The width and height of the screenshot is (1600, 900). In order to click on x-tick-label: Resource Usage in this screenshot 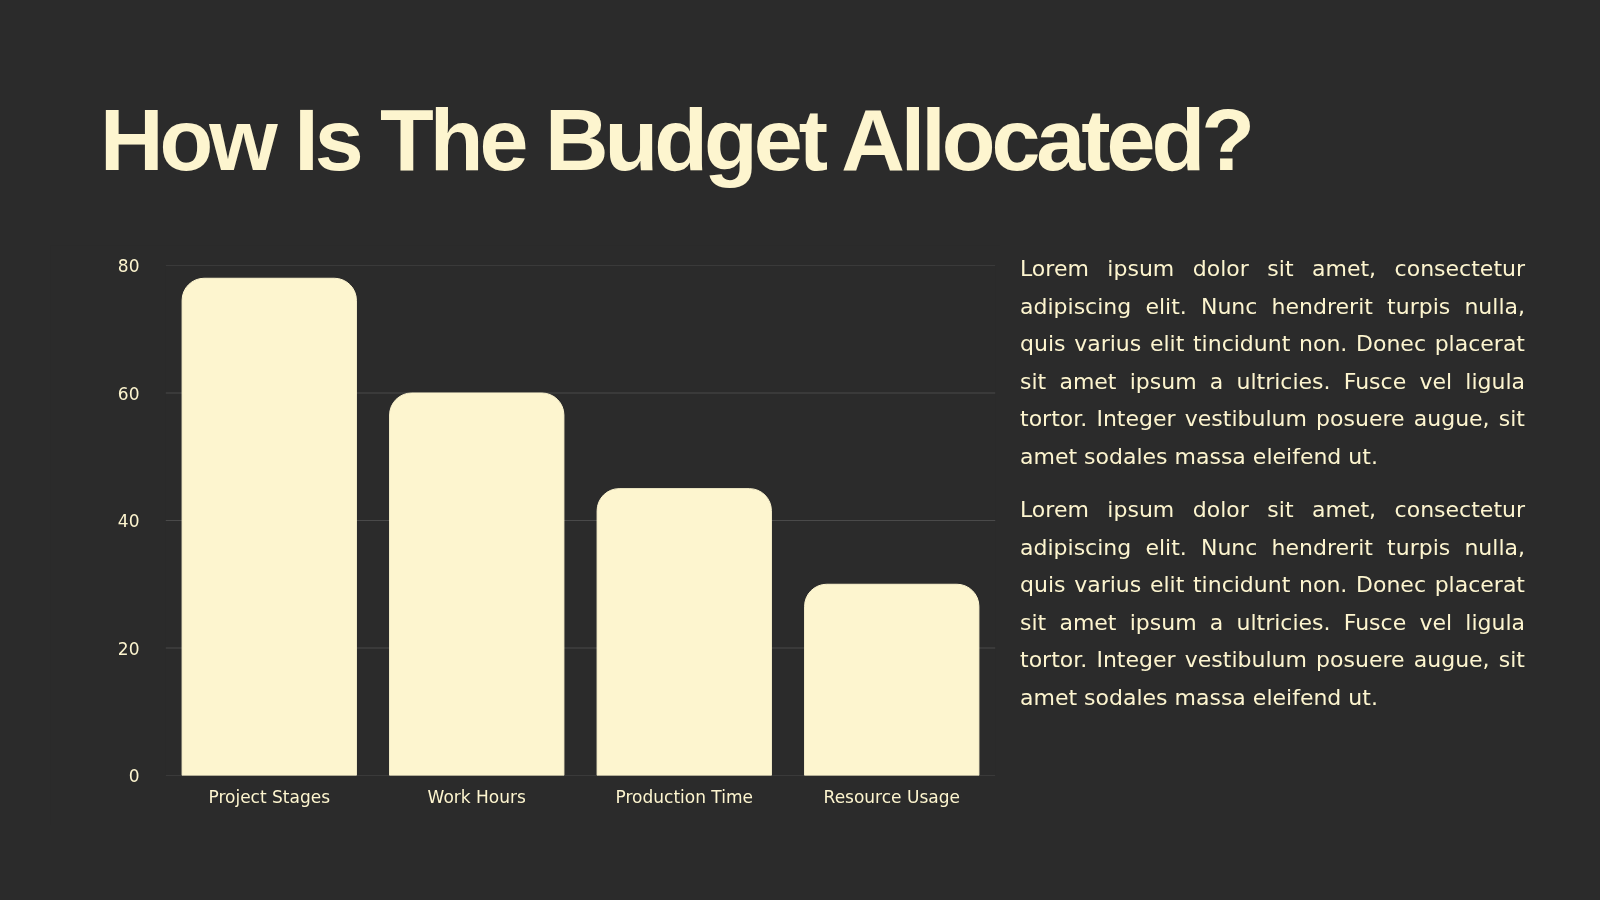, I will do `click(891, 796)`.